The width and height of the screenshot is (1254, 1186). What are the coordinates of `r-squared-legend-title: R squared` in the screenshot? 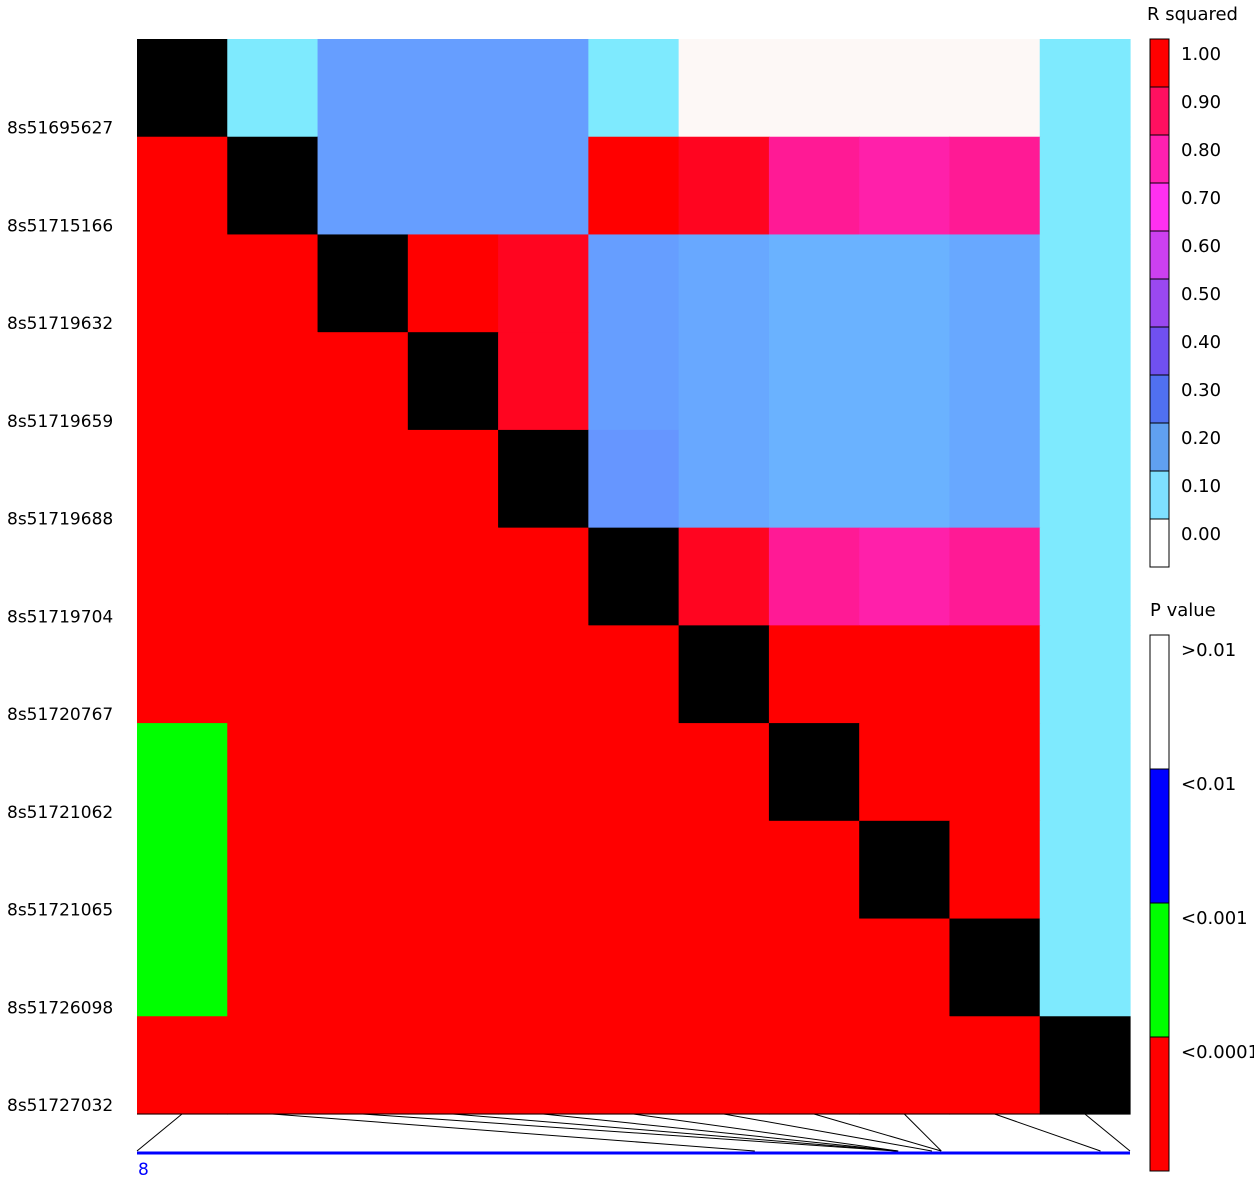 It's located at (1192, 14).